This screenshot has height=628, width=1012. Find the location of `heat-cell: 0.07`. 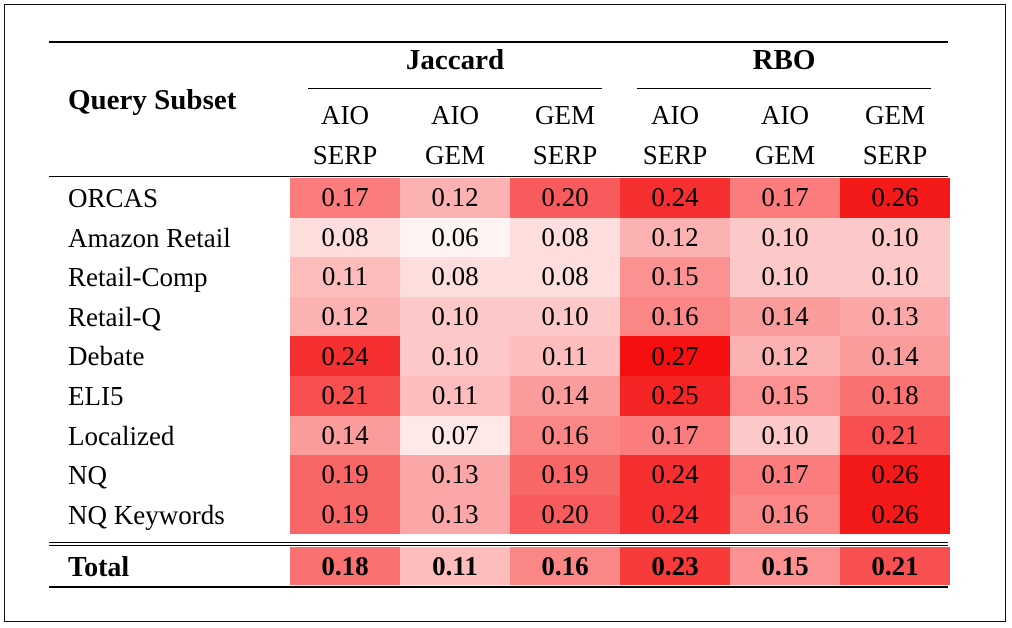

heat-cell: 0.07 is located at coordinates (455, 435).